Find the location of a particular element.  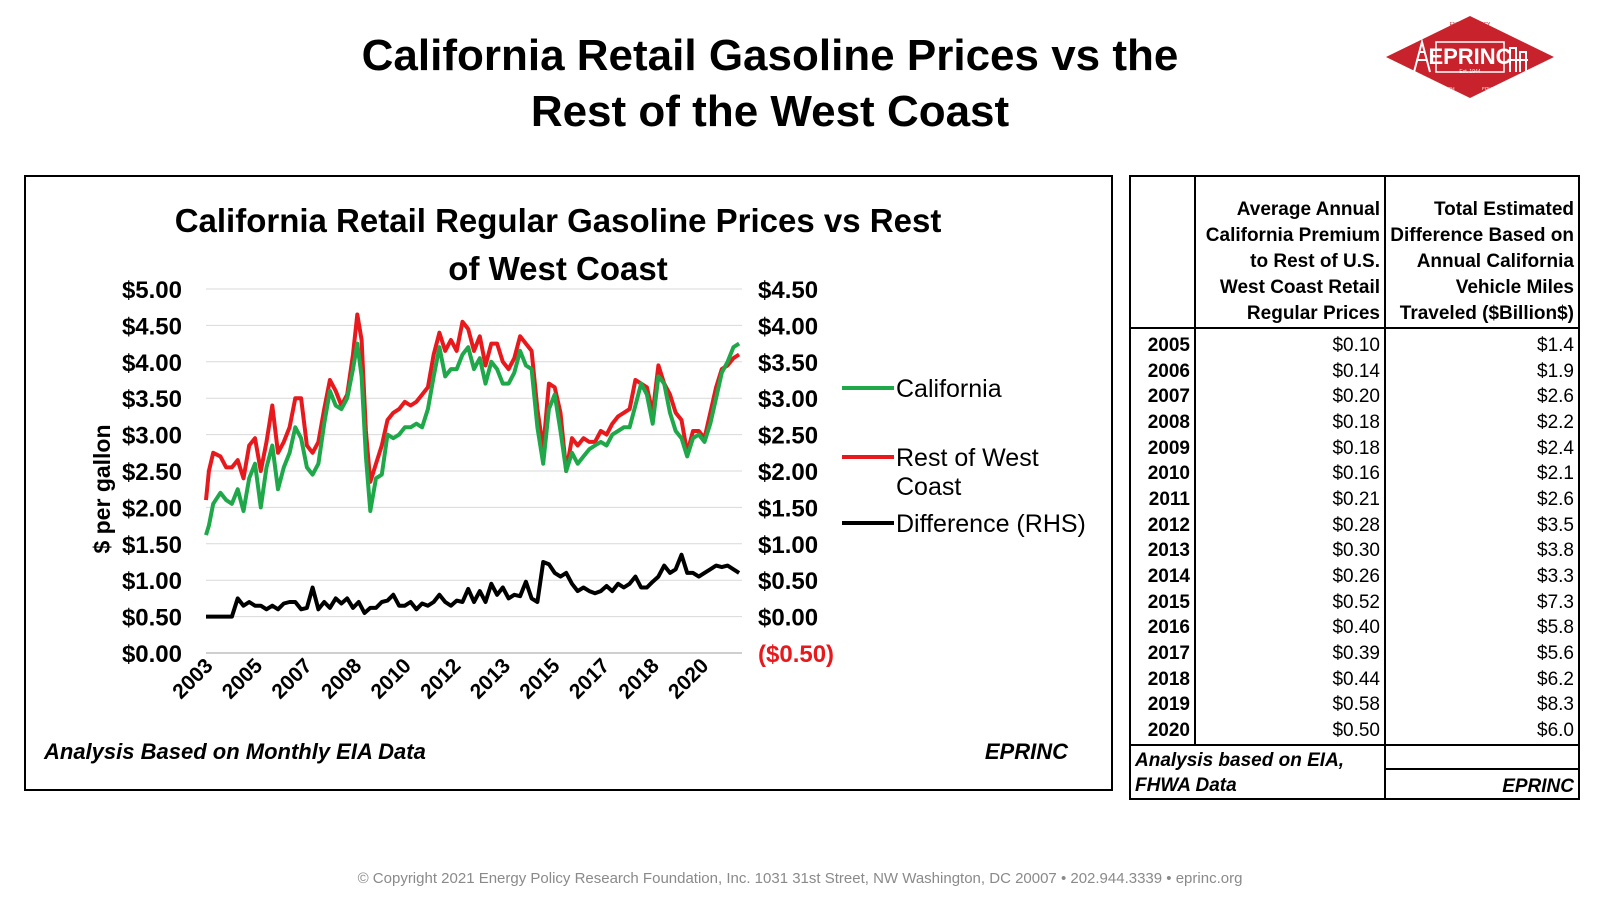

series-line-difference-rhs is located at coordinates (473, 585).